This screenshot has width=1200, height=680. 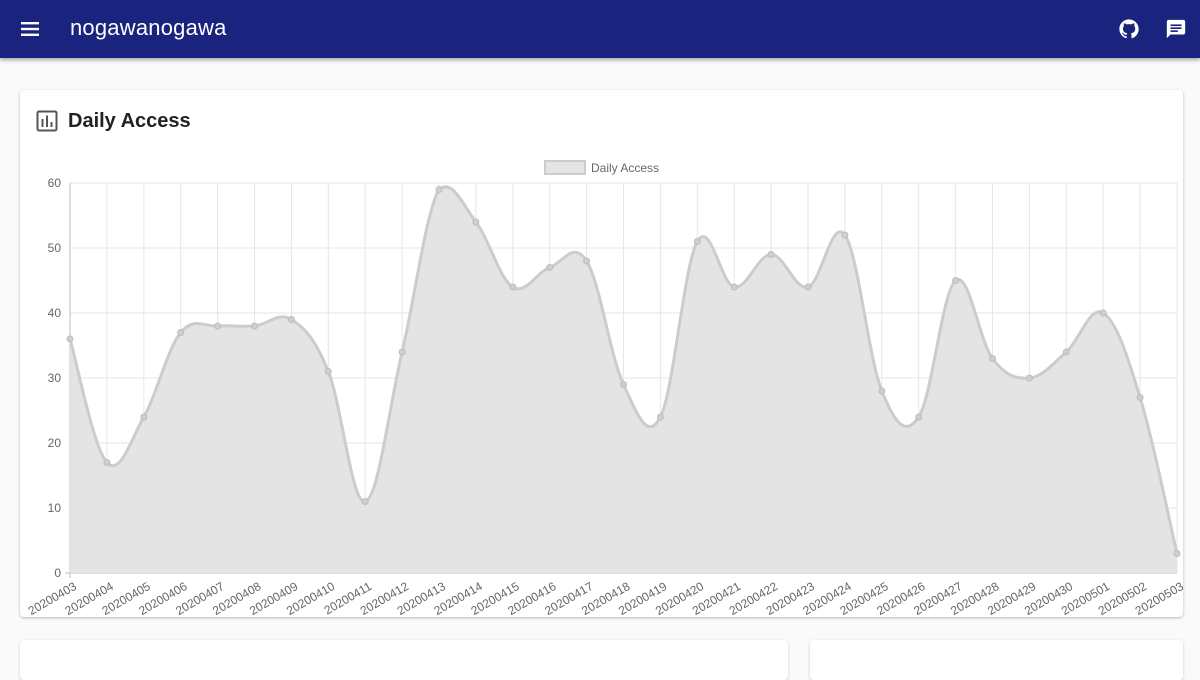 I want to click on menu-icon, so click(x=30, y=29).